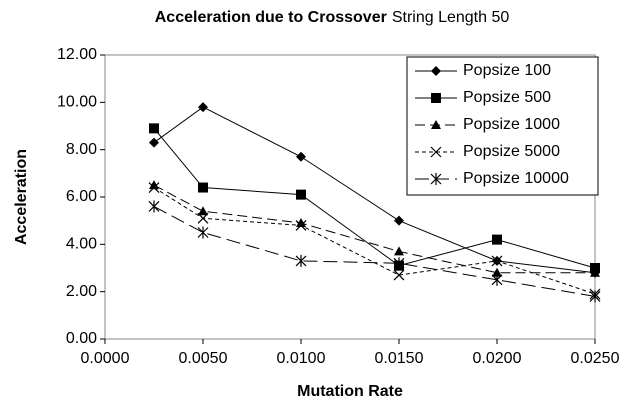 The width and height of the screenshot is (623, 405). I want to click on y-tick-label: 10.00, so click(77, 102).